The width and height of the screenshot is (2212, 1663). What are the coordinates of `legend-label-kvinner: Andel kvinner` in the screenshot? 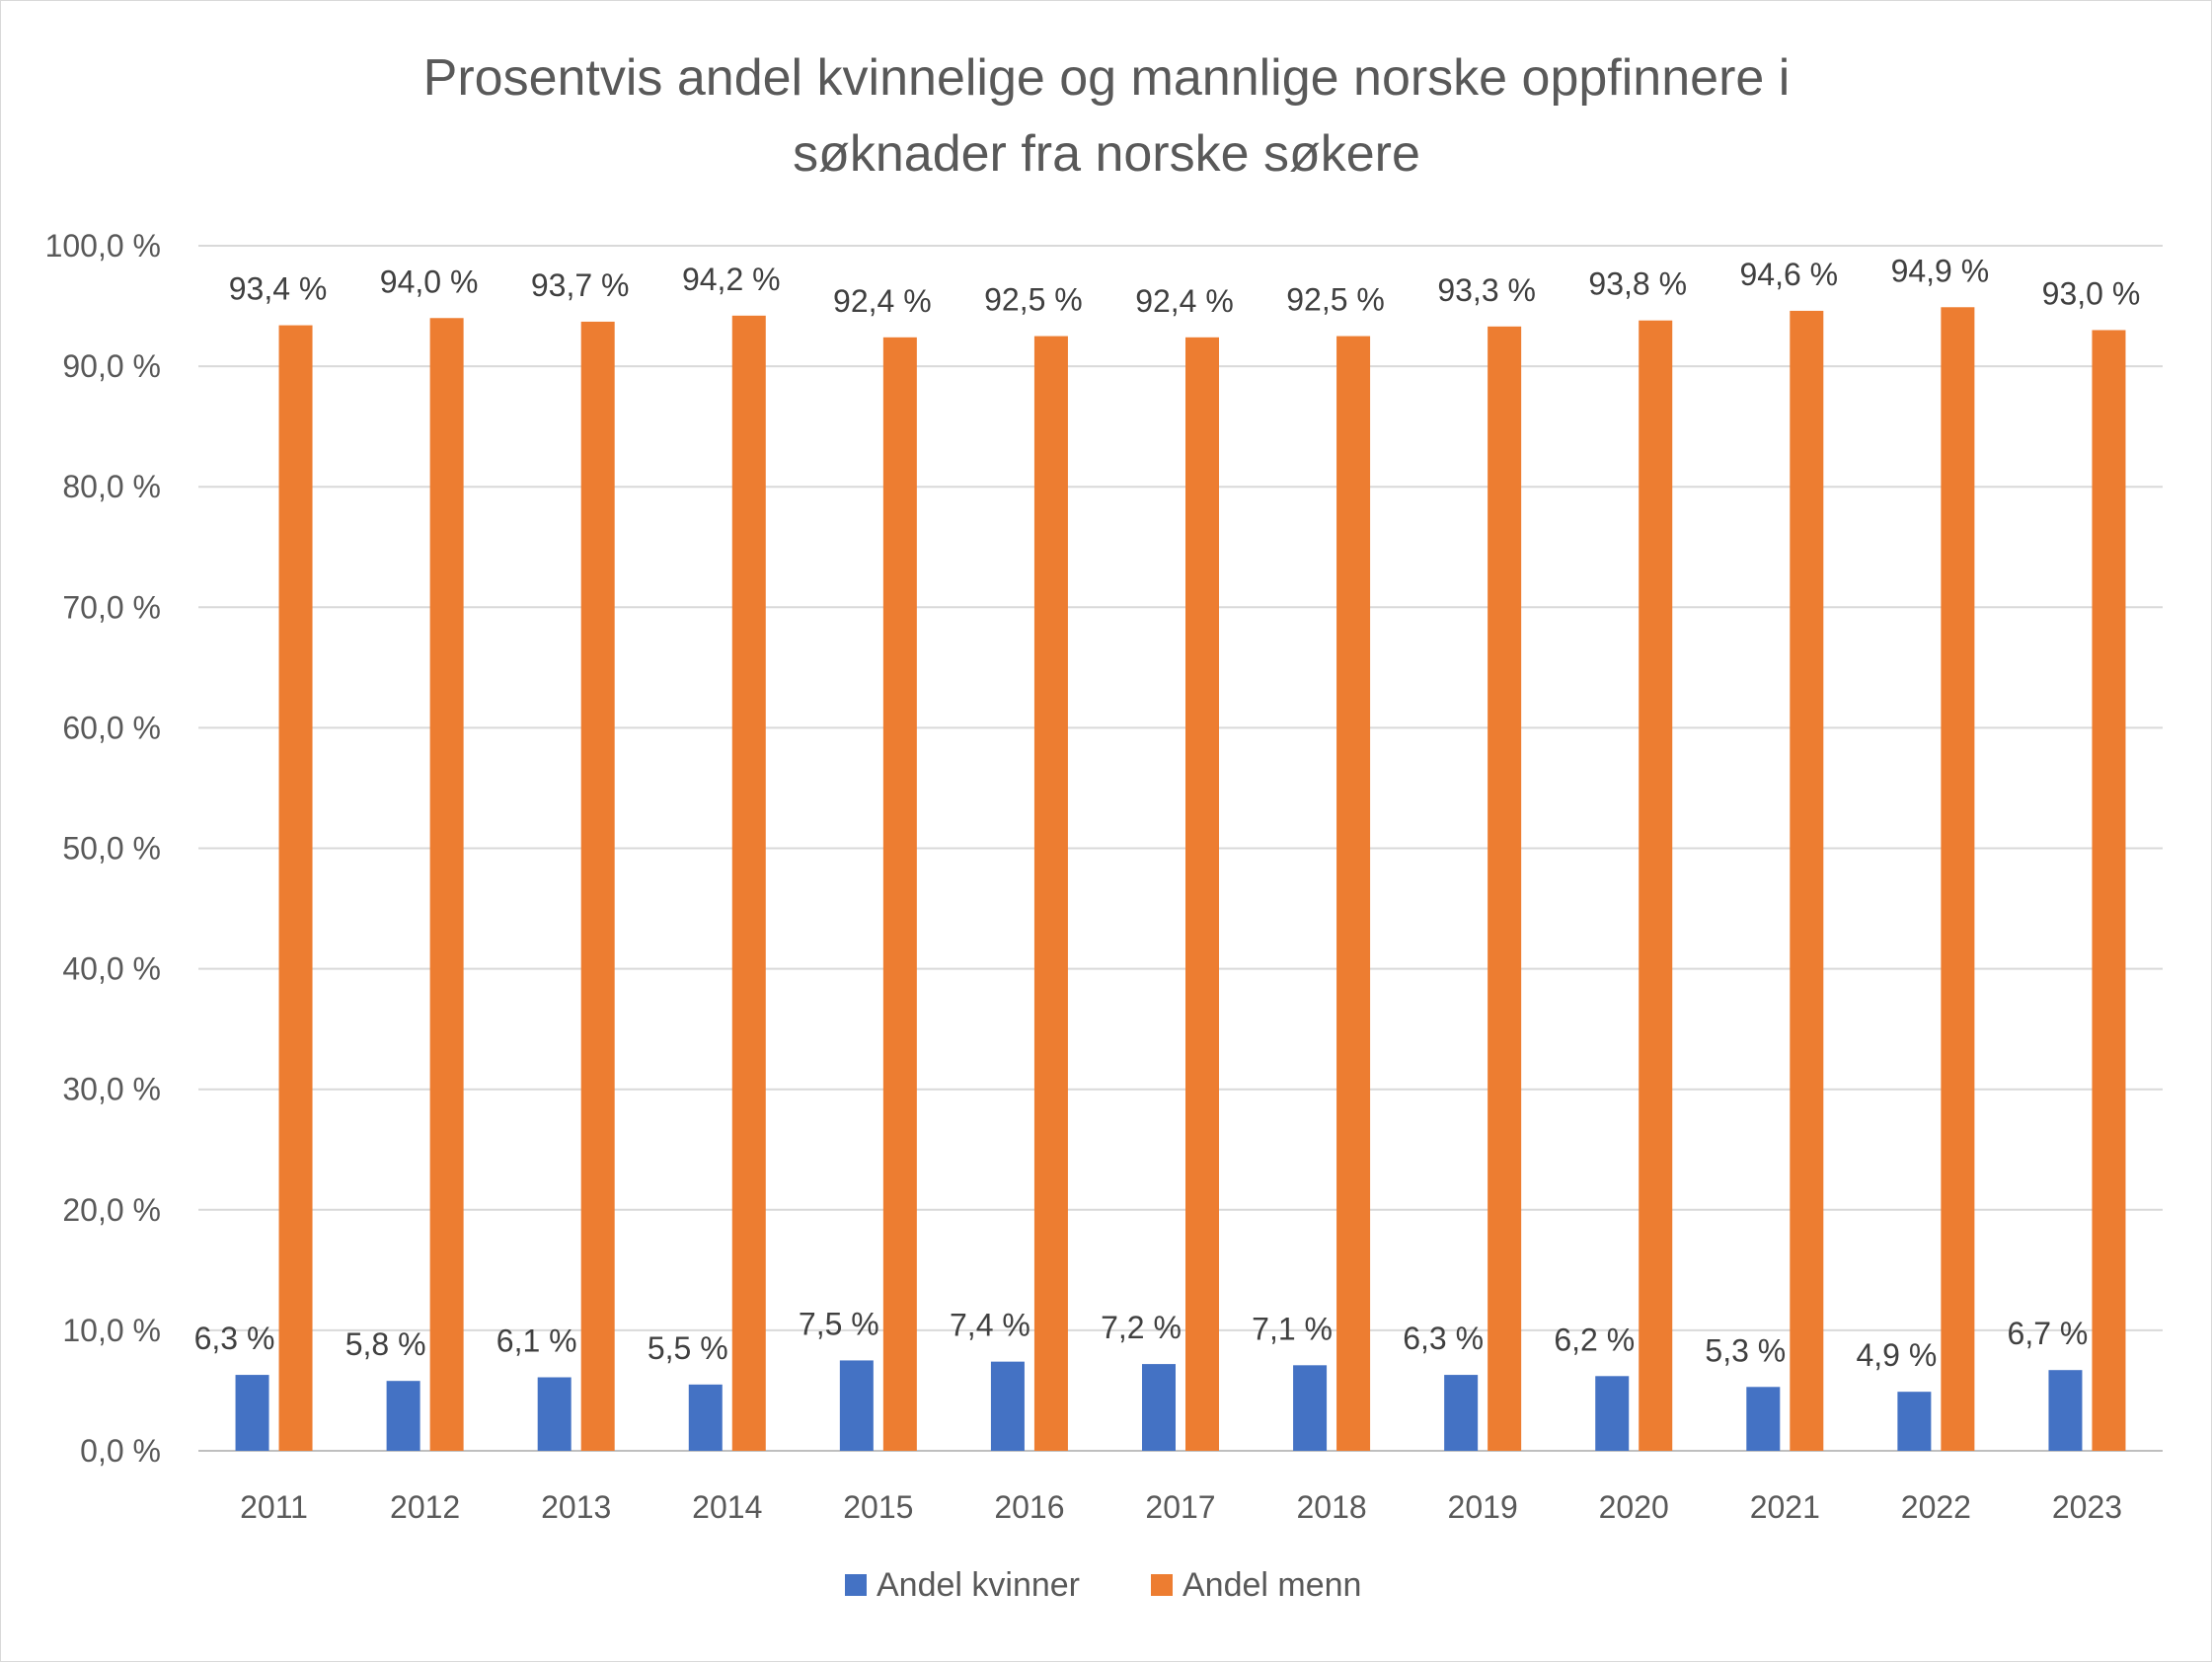 It's located at (978, 1585).